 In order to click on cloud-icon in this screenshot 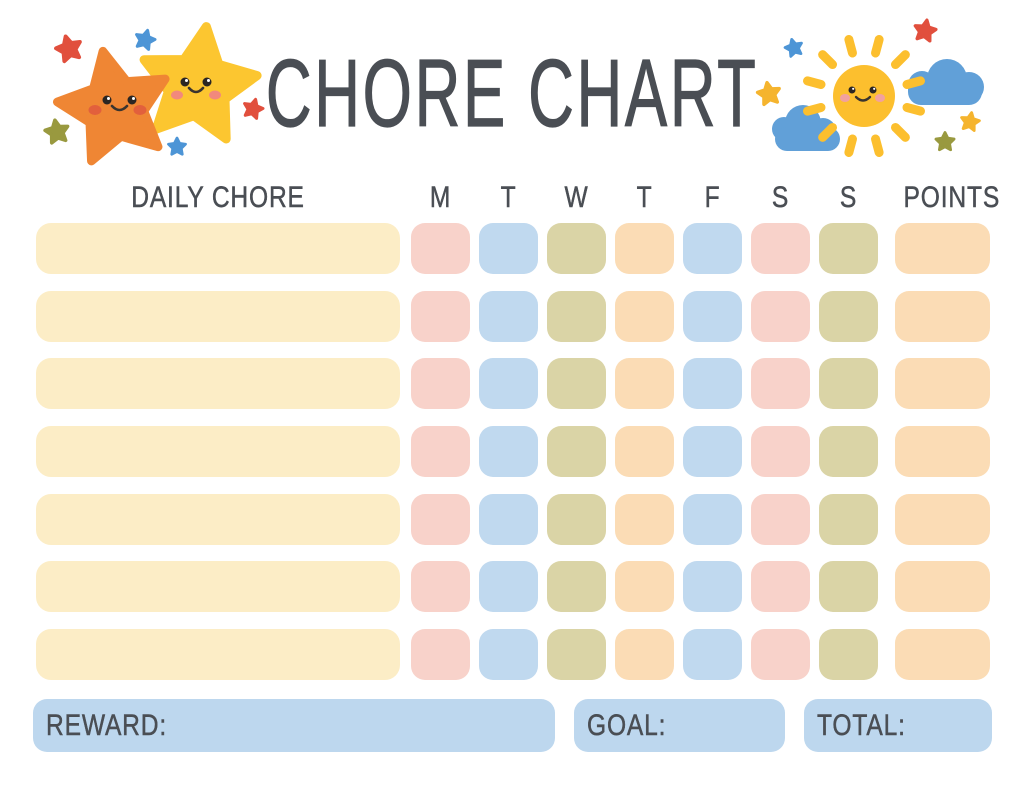, I will do `click(946, 82)`.